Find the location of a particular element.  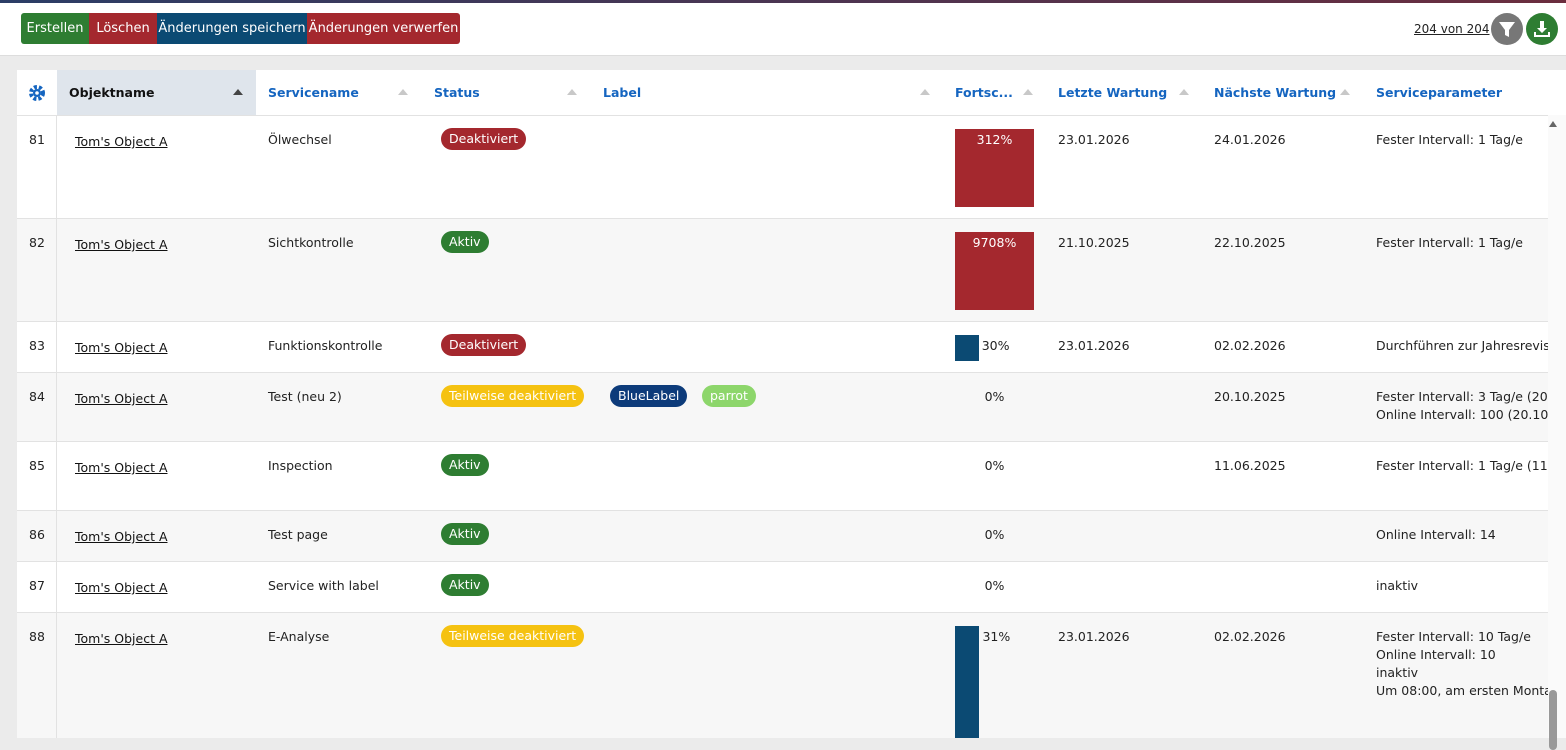

download-icon is located at coordinates (1542, 29).